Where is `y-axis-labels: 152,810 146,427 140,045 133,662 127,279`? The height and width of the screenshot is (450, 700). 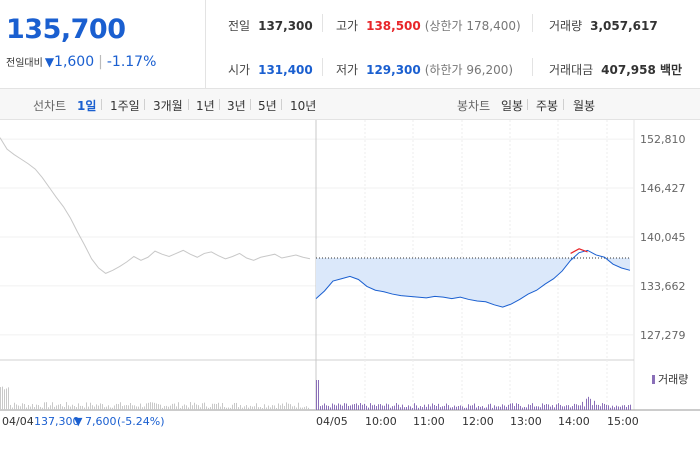
y-axis-labels: 152,810 146,427 140,045 133,662 127,279 is located at coordinates (663, 237).